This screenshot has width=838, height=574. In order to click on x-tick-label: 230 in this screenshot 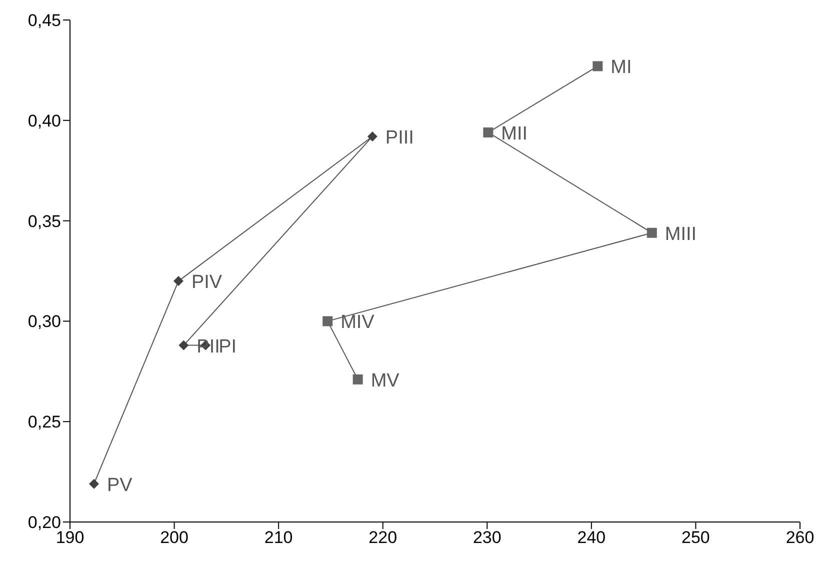, I will do `click(487, 538)`.